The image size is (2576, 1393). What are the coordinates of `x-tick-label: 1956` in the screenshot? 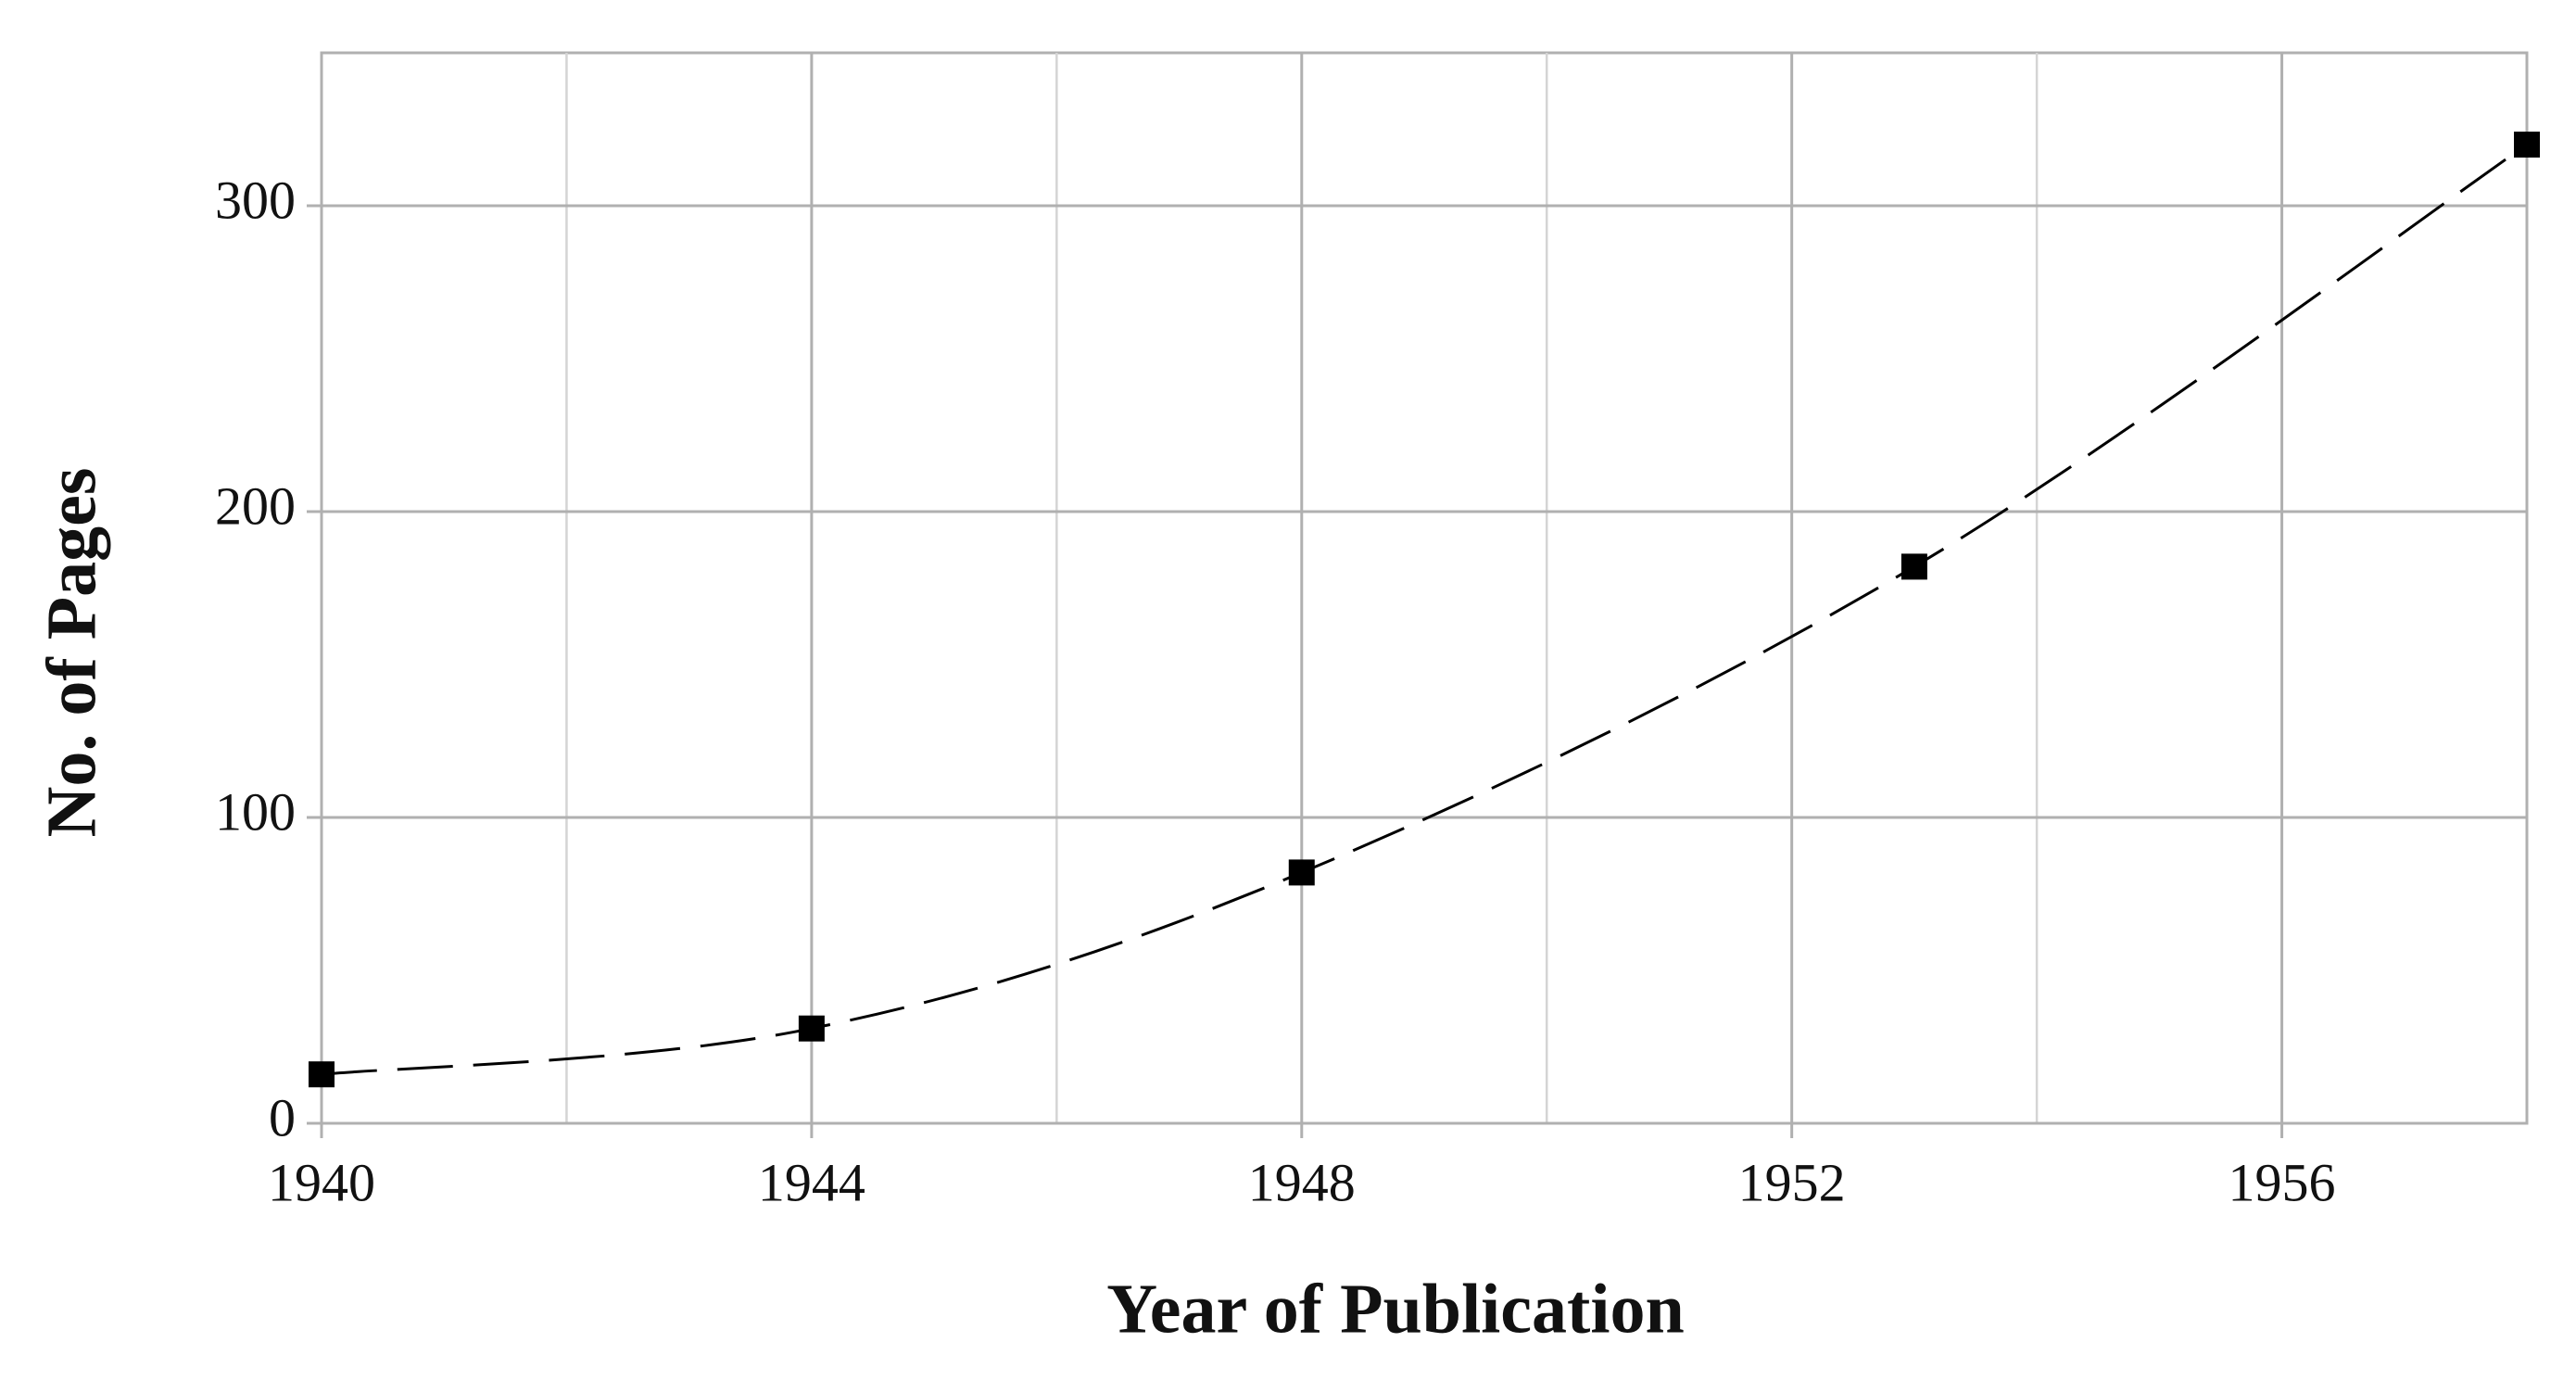 It's located at (2282, 1182).